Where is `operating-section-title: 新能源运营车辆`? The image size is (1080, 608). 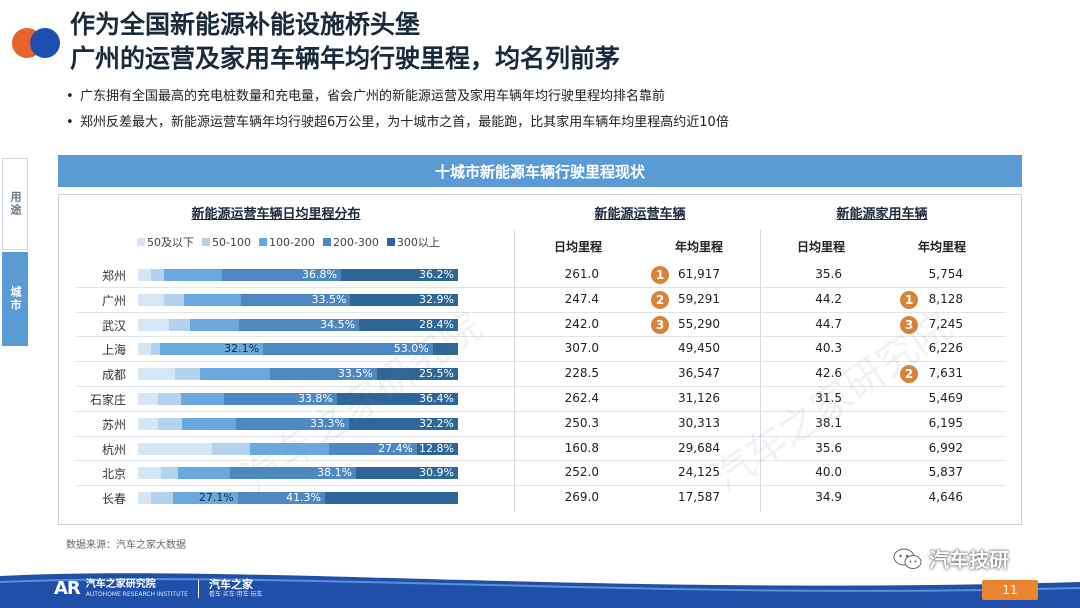 operating-section-title: 新能源运营车辆 is located at coordinates (640, 214).